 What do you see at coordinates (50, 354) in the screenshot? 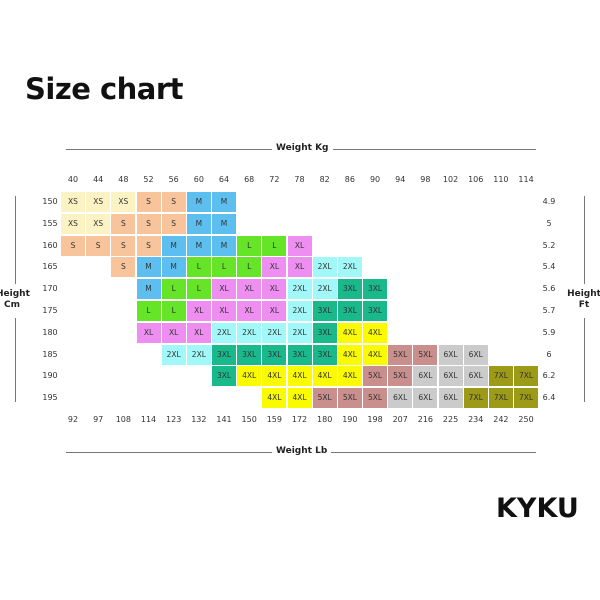
I see `height-cm-tick: 185` at bounding box center [50, 354].